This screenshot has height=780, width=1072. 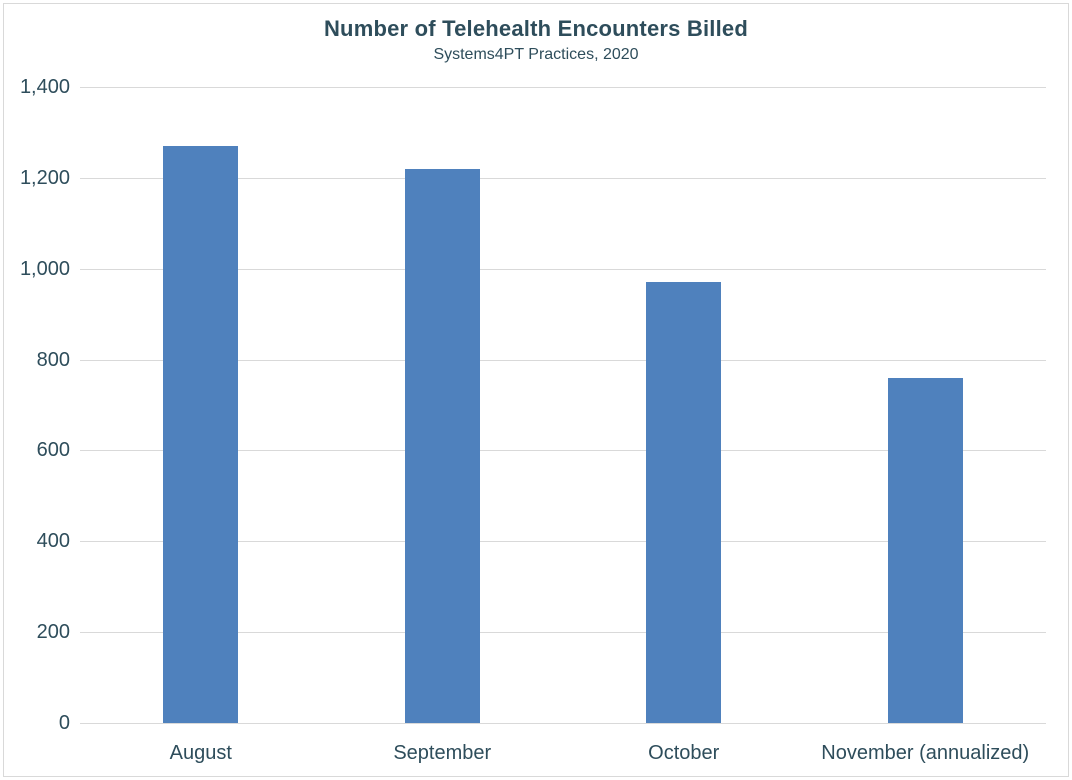 I want to click on x-axis-label: October, so click(x=684, y=753).